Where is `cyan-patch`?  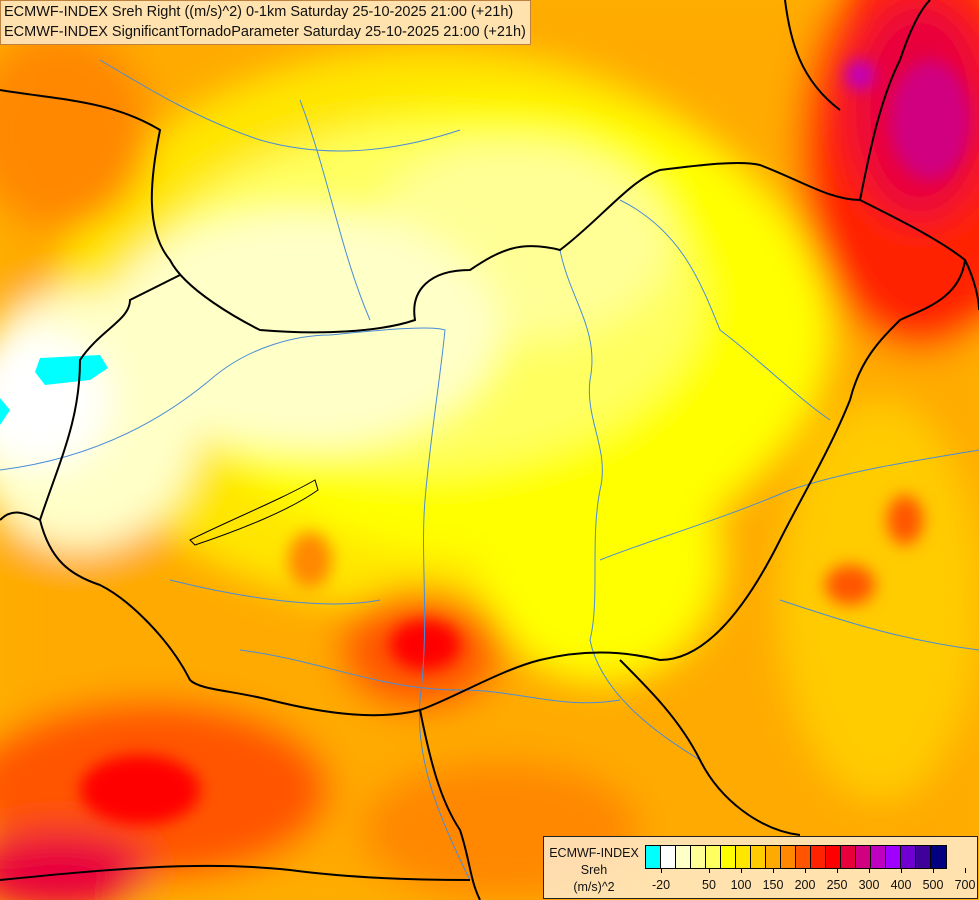
cyan-patch is located at coordinates (71, 370).